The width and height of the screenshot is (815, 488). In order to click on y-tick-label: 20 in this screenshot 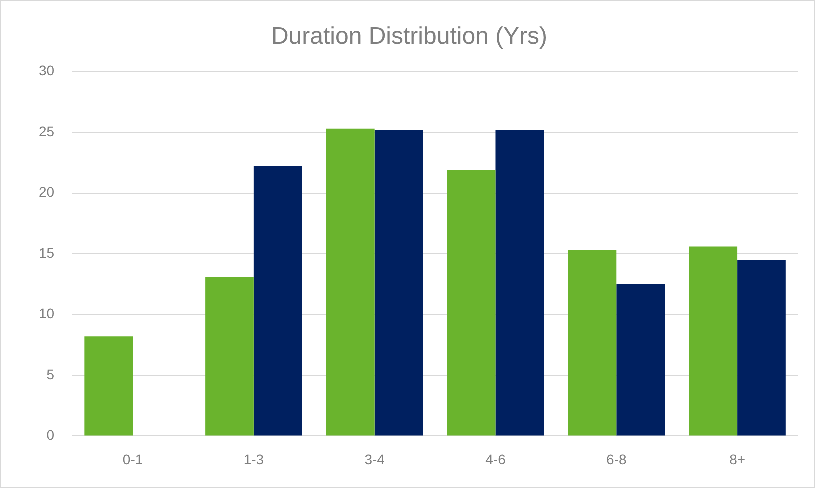, I will do `click(46, 192)`.